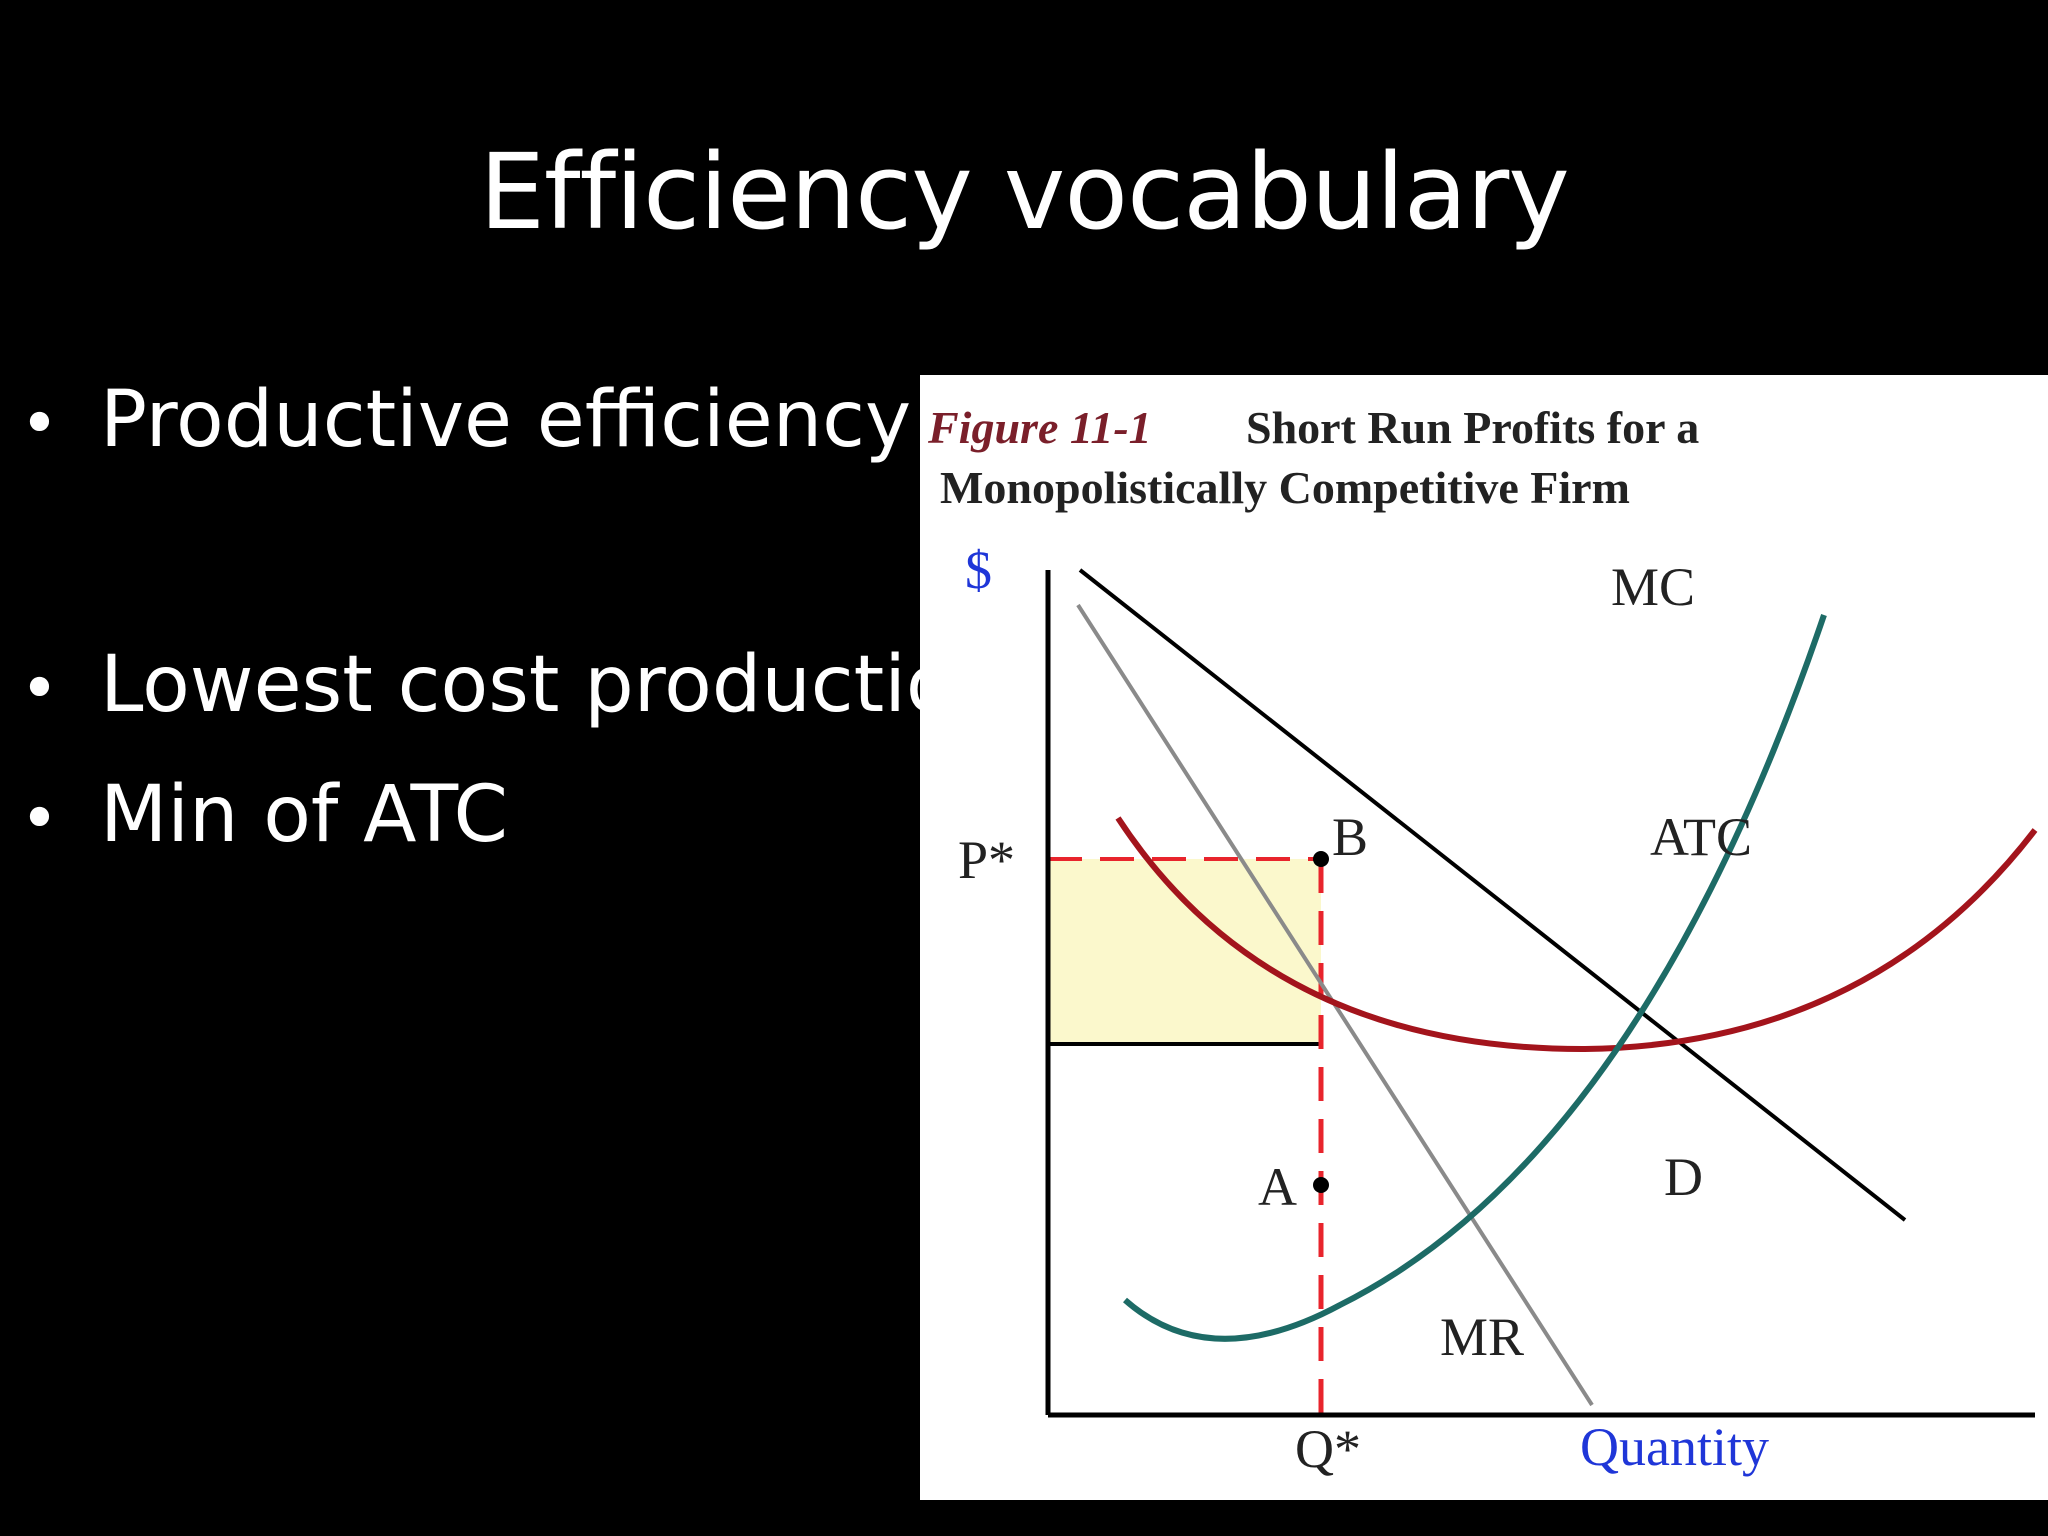  Describe the element at coordinates (978, 570) in the screenshot. I see `y-axis-label: $` at that location.